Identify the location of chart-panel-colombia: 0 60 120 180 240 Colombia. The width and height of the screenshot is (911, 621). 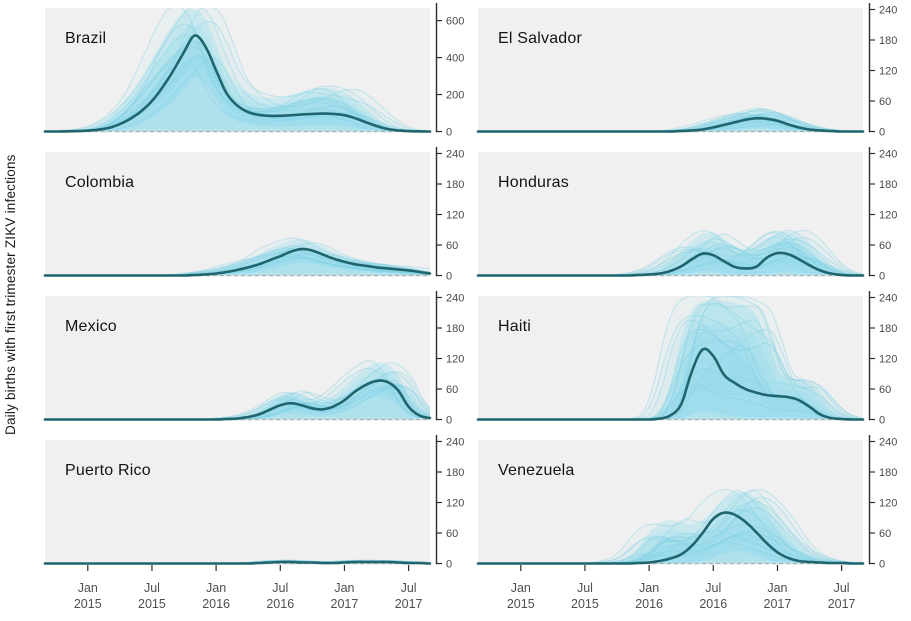
(260, 221).